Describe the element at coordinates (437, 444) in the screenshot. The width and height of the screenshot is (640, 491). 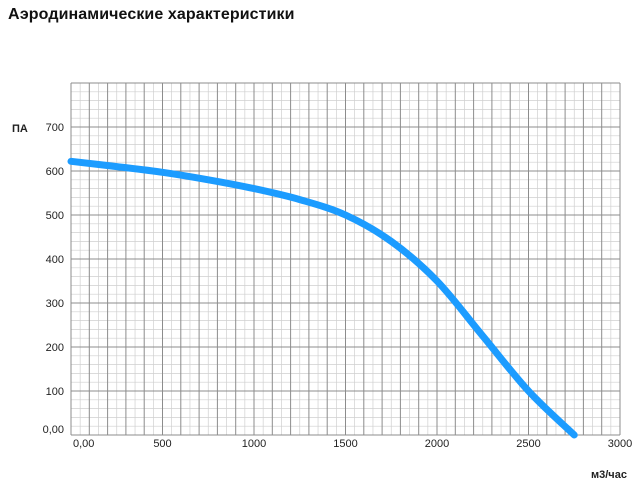
I see `x-tick-label: 2000` at that location.